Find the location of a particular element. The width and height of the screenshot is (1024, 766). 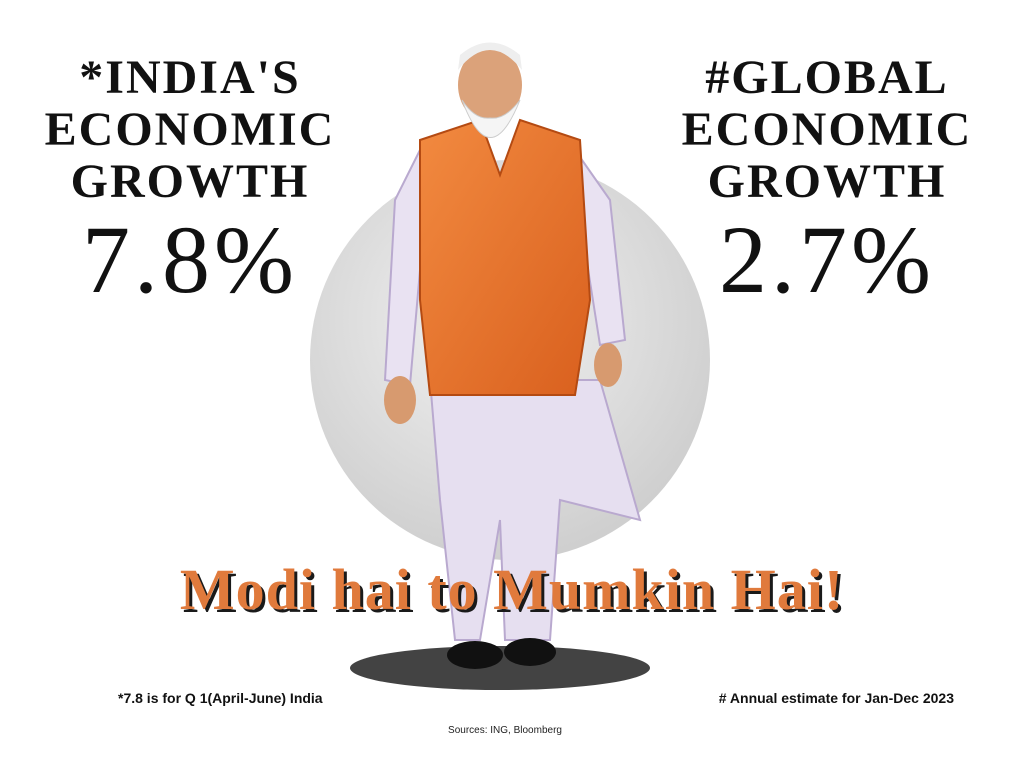

sources: Sources: ING, Bloomberg is located at coordinates (505, 730).